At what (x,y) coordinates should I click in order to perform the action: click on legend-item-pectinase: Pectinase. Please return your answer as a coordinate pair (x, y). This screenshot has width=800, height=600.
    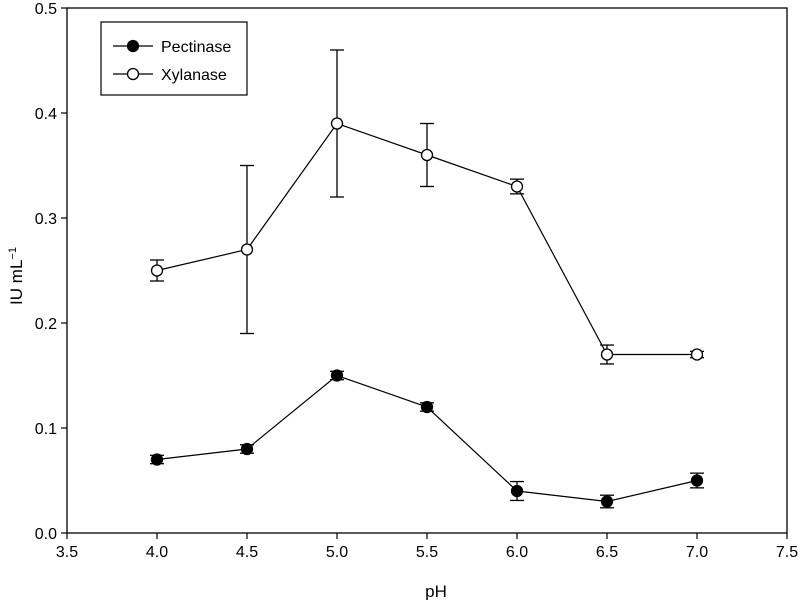
    Looking at the image, I should click on (172, 47).